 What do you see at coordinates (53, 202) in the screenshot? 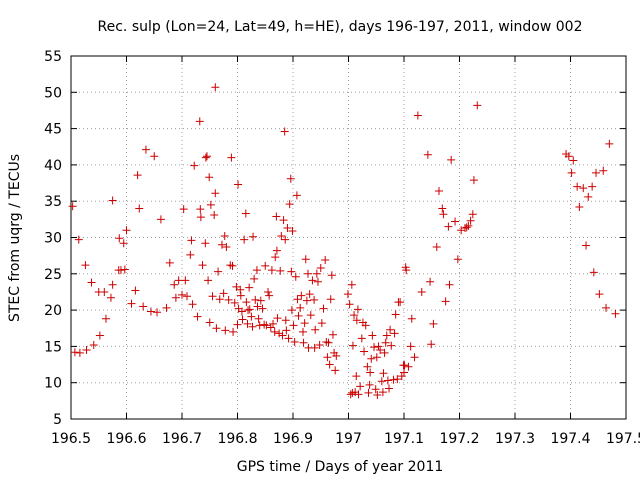
I see `y-tick-label: 35` at bounding box center [53, 202].